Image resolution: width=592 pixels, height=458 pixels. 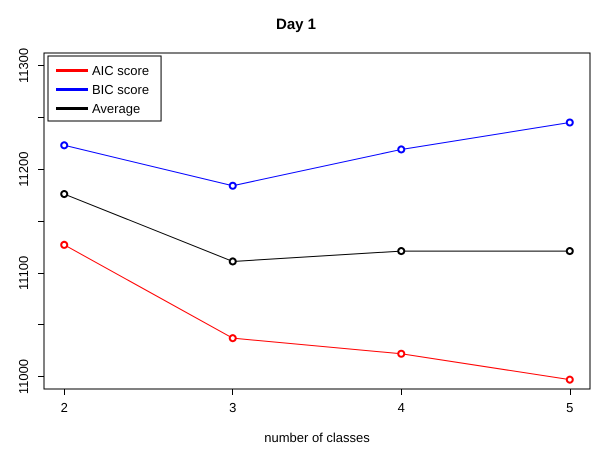 What do you see at coordinates (401, 407) in the screenshot?
I see `x-tick-label: 4` at bounding box center [401, 407].